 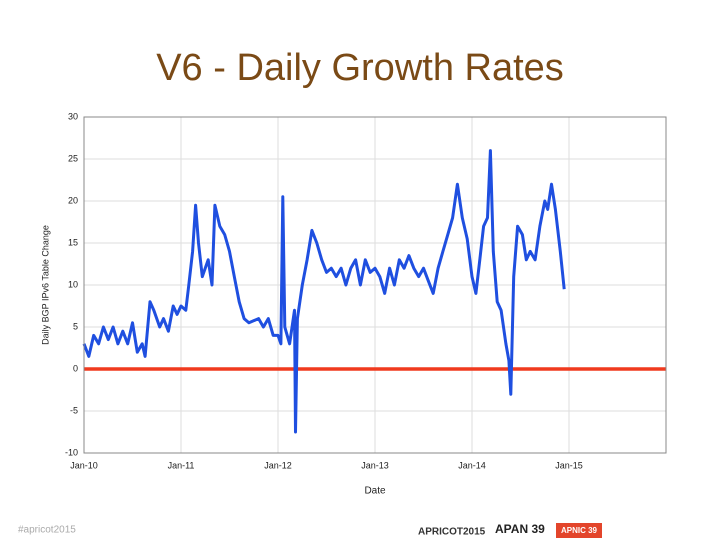 What do you see at coordinates (74, 410) in the screenshot?
I see `y-tick-label: -5` at bounding box center [74, 410].